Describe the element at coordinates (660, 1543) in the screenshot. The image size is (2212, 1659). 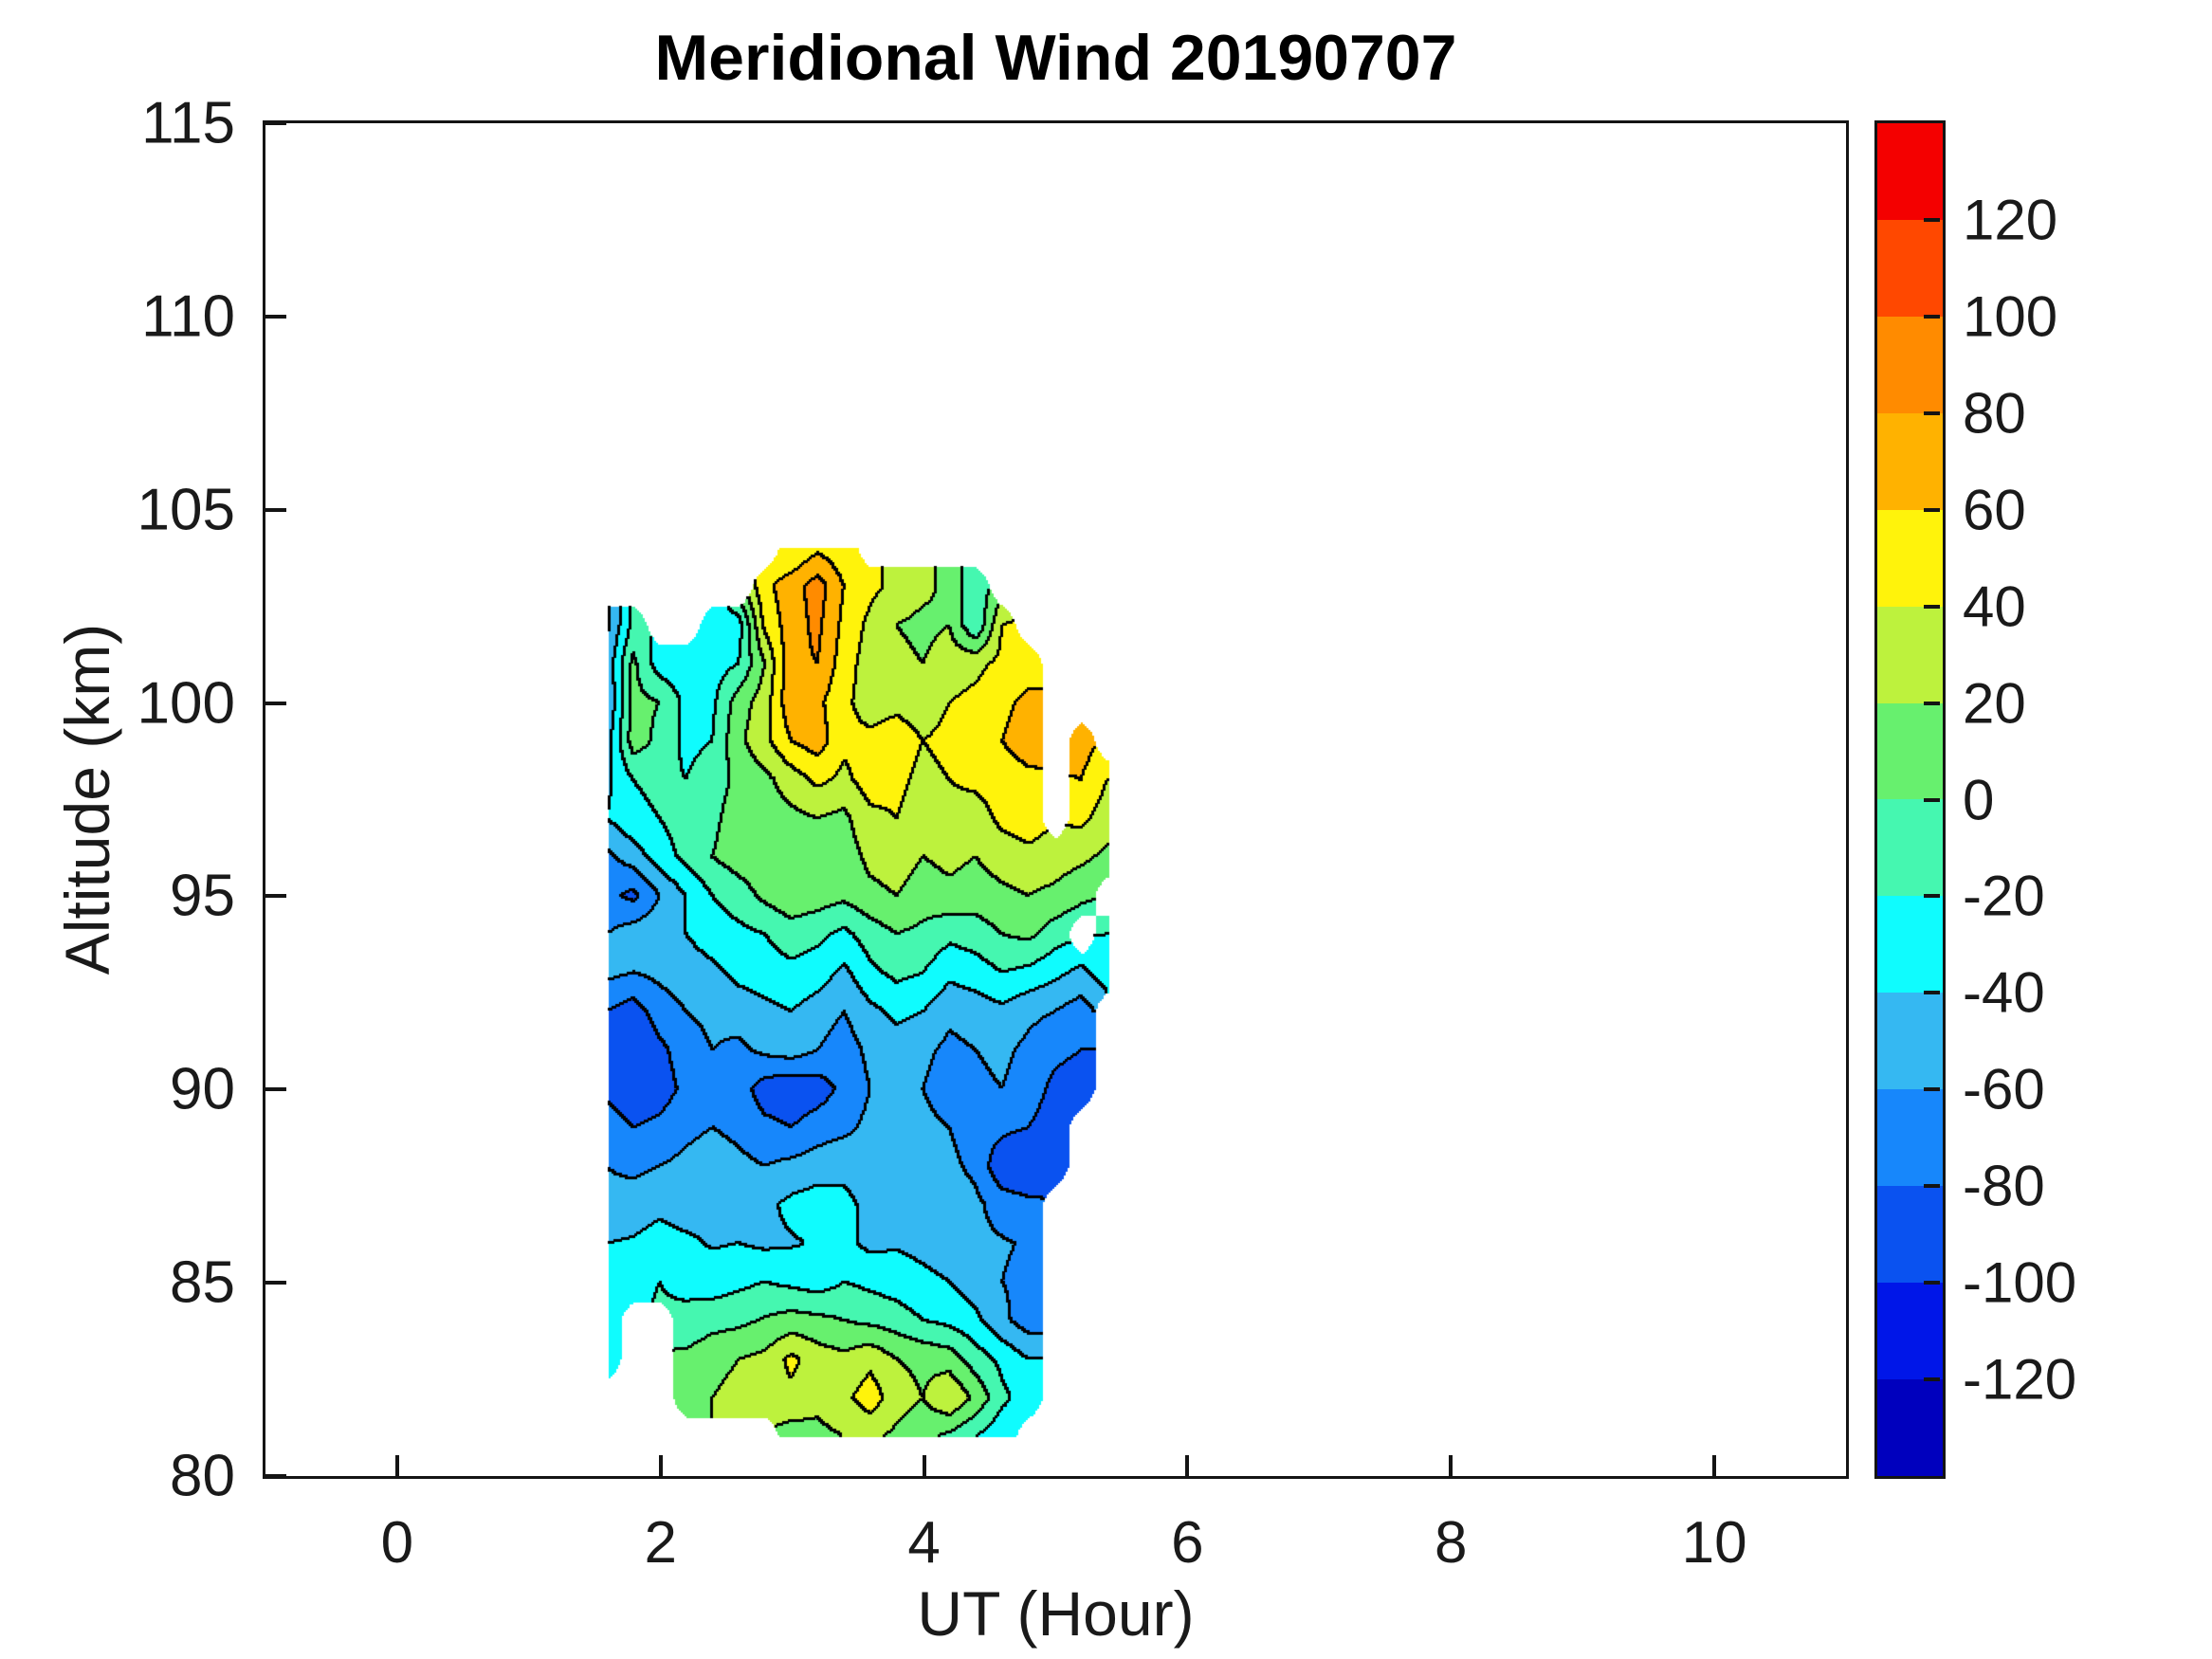
I see `x-tick-label: 2` at that location.